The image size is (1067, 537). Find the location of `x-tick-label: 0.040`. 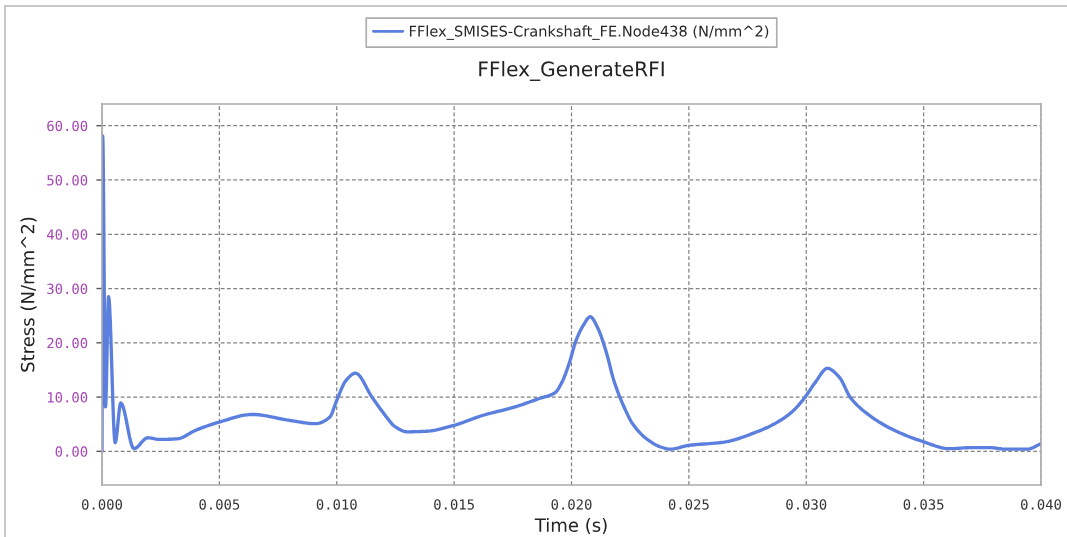

x-tick-label: 0.040 is located at coordinates (1041, 504).